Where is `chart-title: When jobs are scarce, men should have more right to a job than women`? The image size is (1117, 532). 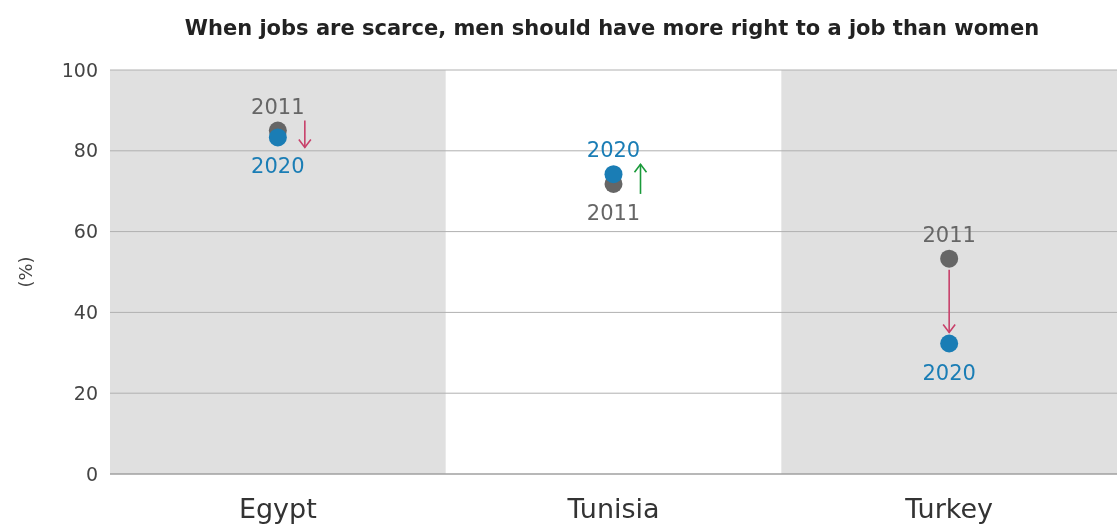
chart-title: When jobs are scarce, men should have more right to a job than women is located at coordinates (612, 28).